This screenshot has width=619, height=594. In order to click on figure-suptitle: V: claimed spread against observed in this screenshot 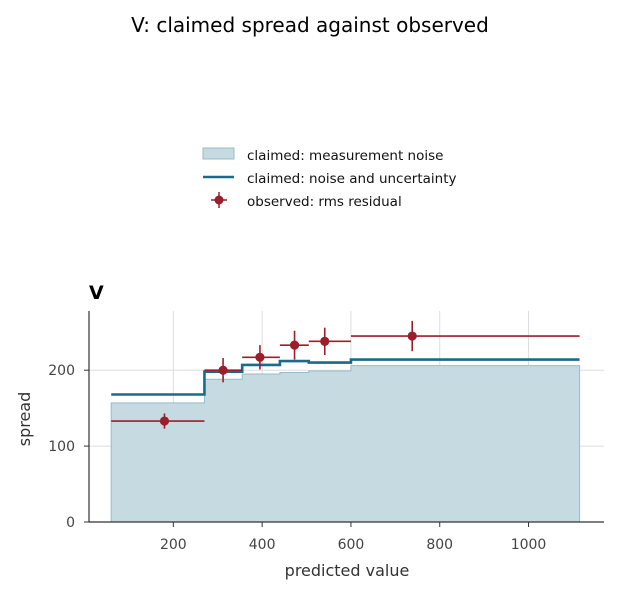, I will do `click(310, 25)`.